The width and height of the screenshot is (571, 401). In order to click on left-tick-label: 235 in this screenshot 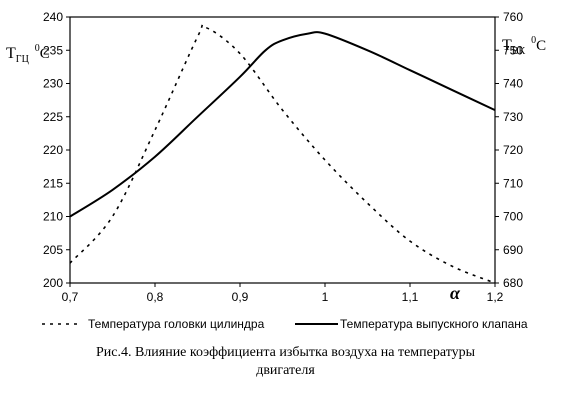, I will do `click(53, 50)`.